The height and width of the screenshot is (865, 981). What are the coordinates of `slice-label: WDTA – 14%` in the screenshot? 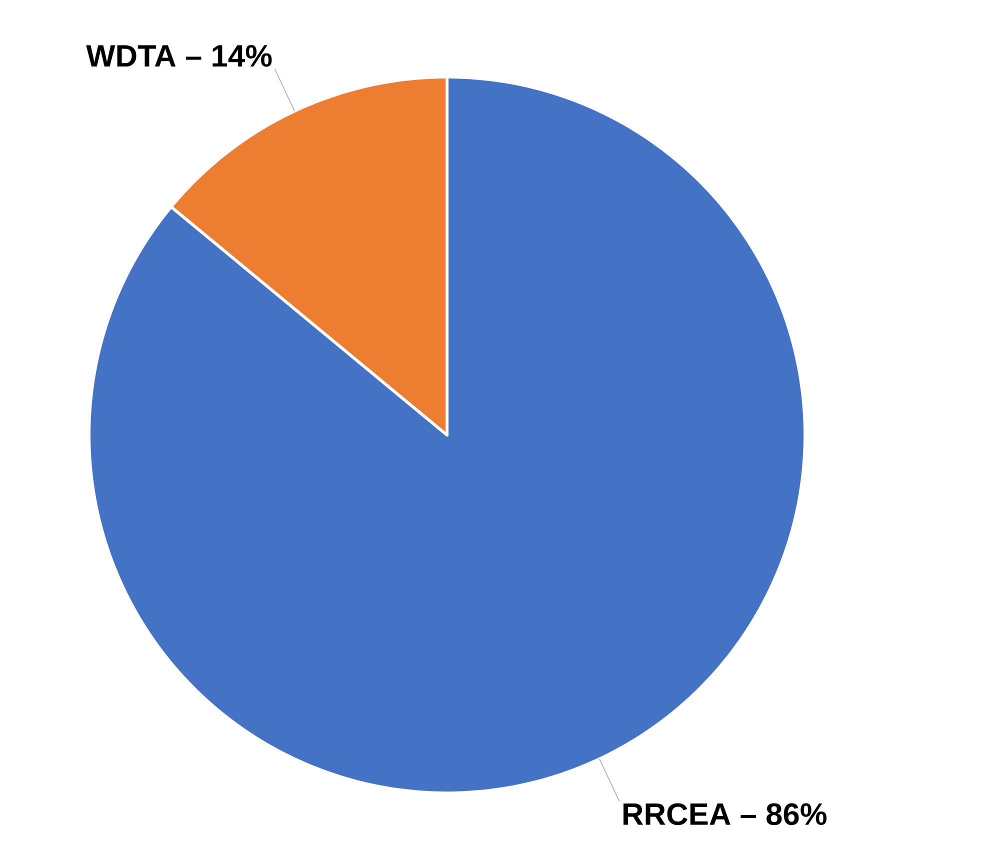 It's located at (179, 56).